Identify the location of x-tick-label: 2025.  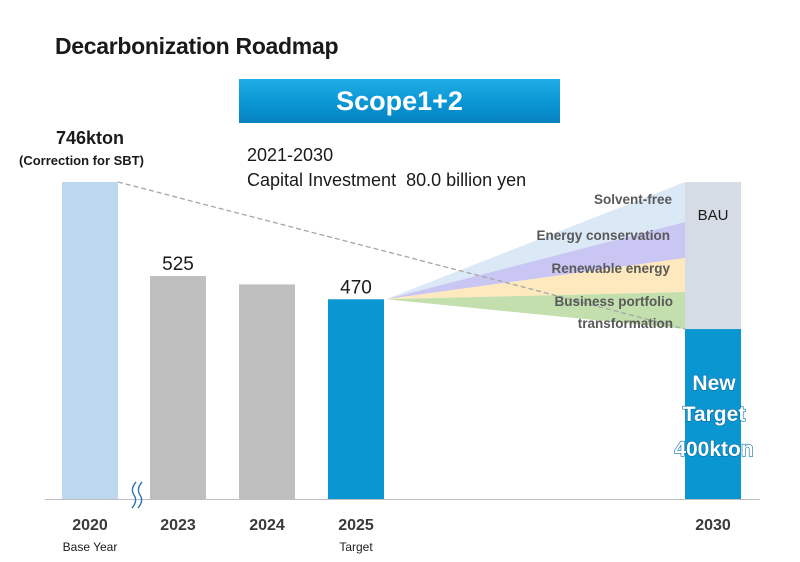
(356, 525).